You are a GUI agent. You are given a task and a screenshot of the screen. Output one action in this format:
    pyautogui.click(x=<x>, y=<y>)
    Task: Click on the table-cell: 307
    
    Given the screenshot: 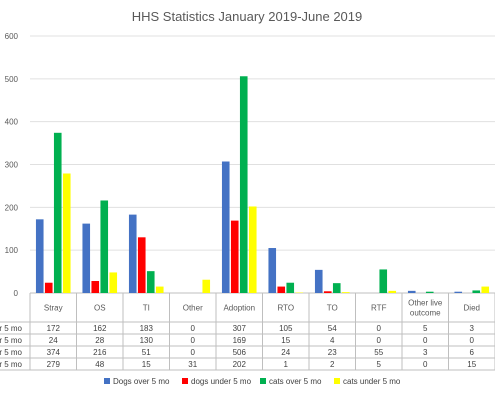 What is the action you would take?
    pyautogui.click(x=240, y=328)
    